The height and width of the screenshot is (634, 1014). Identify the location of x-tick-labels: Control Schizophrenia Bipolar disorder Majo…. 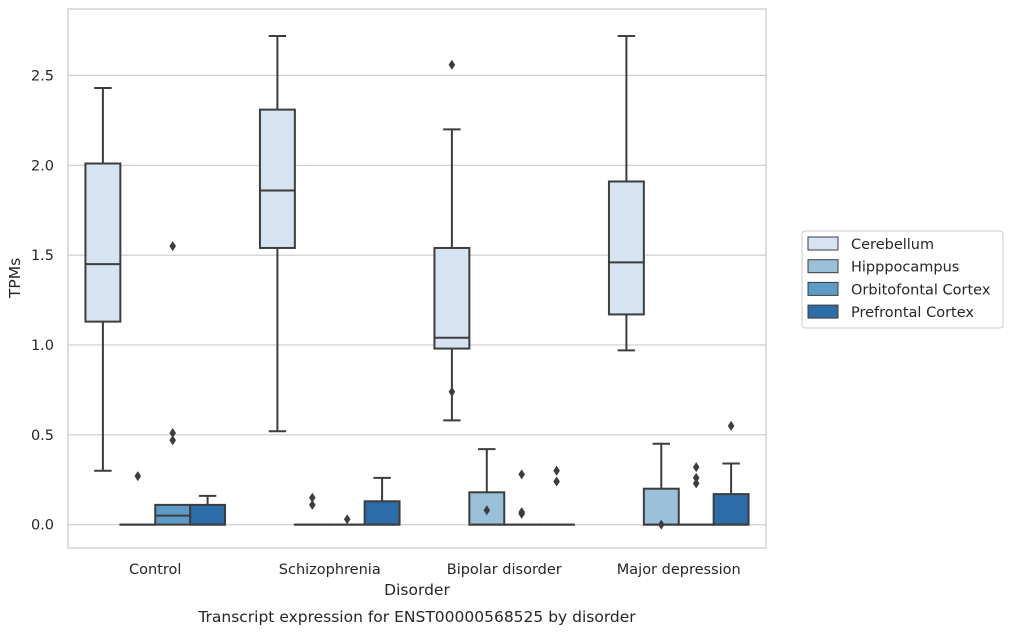
(435, 570).